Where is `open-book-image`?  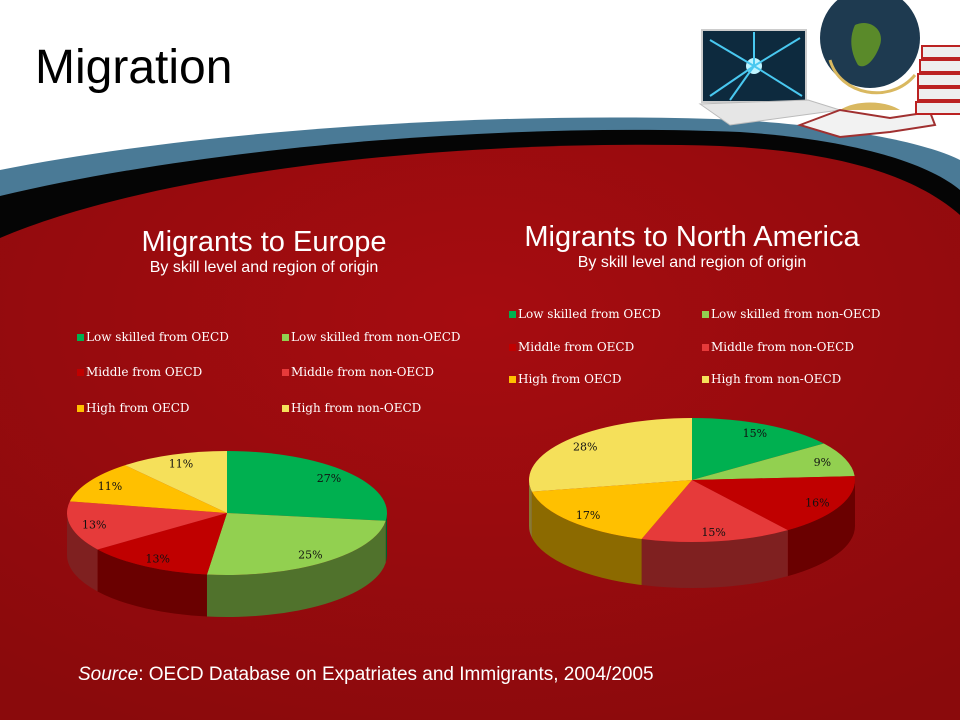 open-book-image is located at coordinates (866, 123).